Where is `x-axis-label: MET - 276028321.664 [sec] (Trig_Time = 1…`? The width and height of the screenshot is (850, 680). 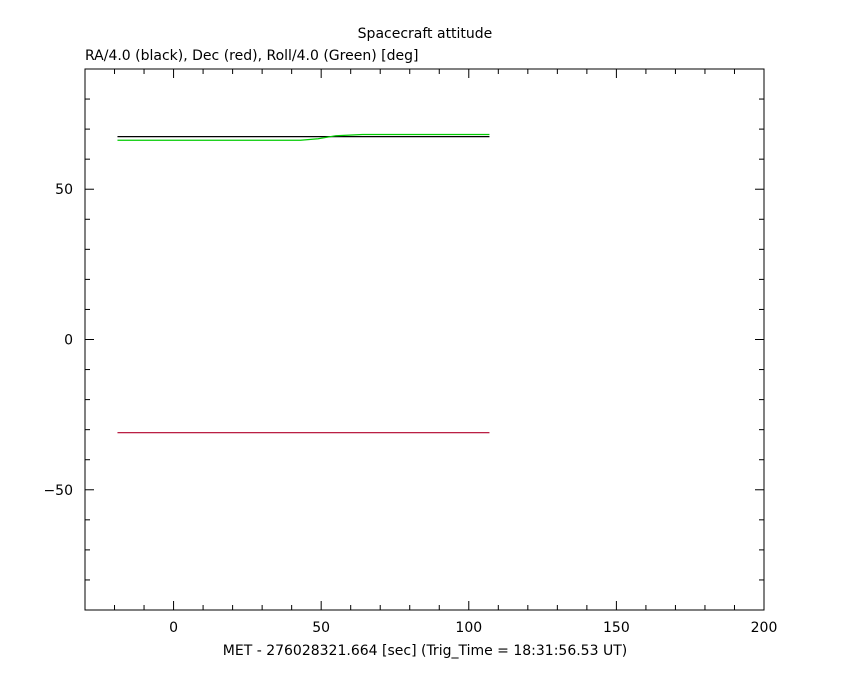 x-axis-label: MET - 276028321.664 [sec] (Trig_Time = 1… is located at coordinates (425, 651).